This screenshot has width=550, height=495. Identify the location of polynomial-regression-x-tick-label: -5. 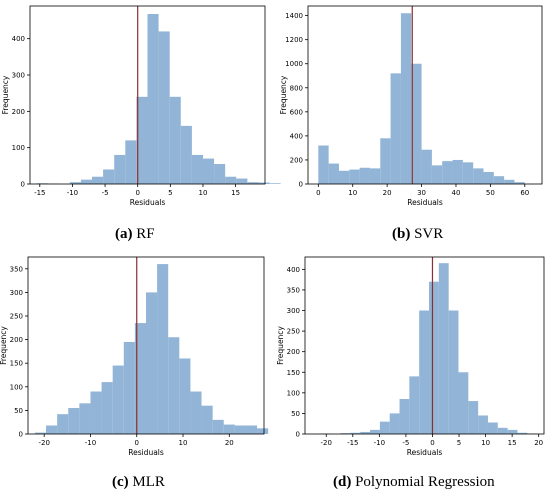
(405, 443).